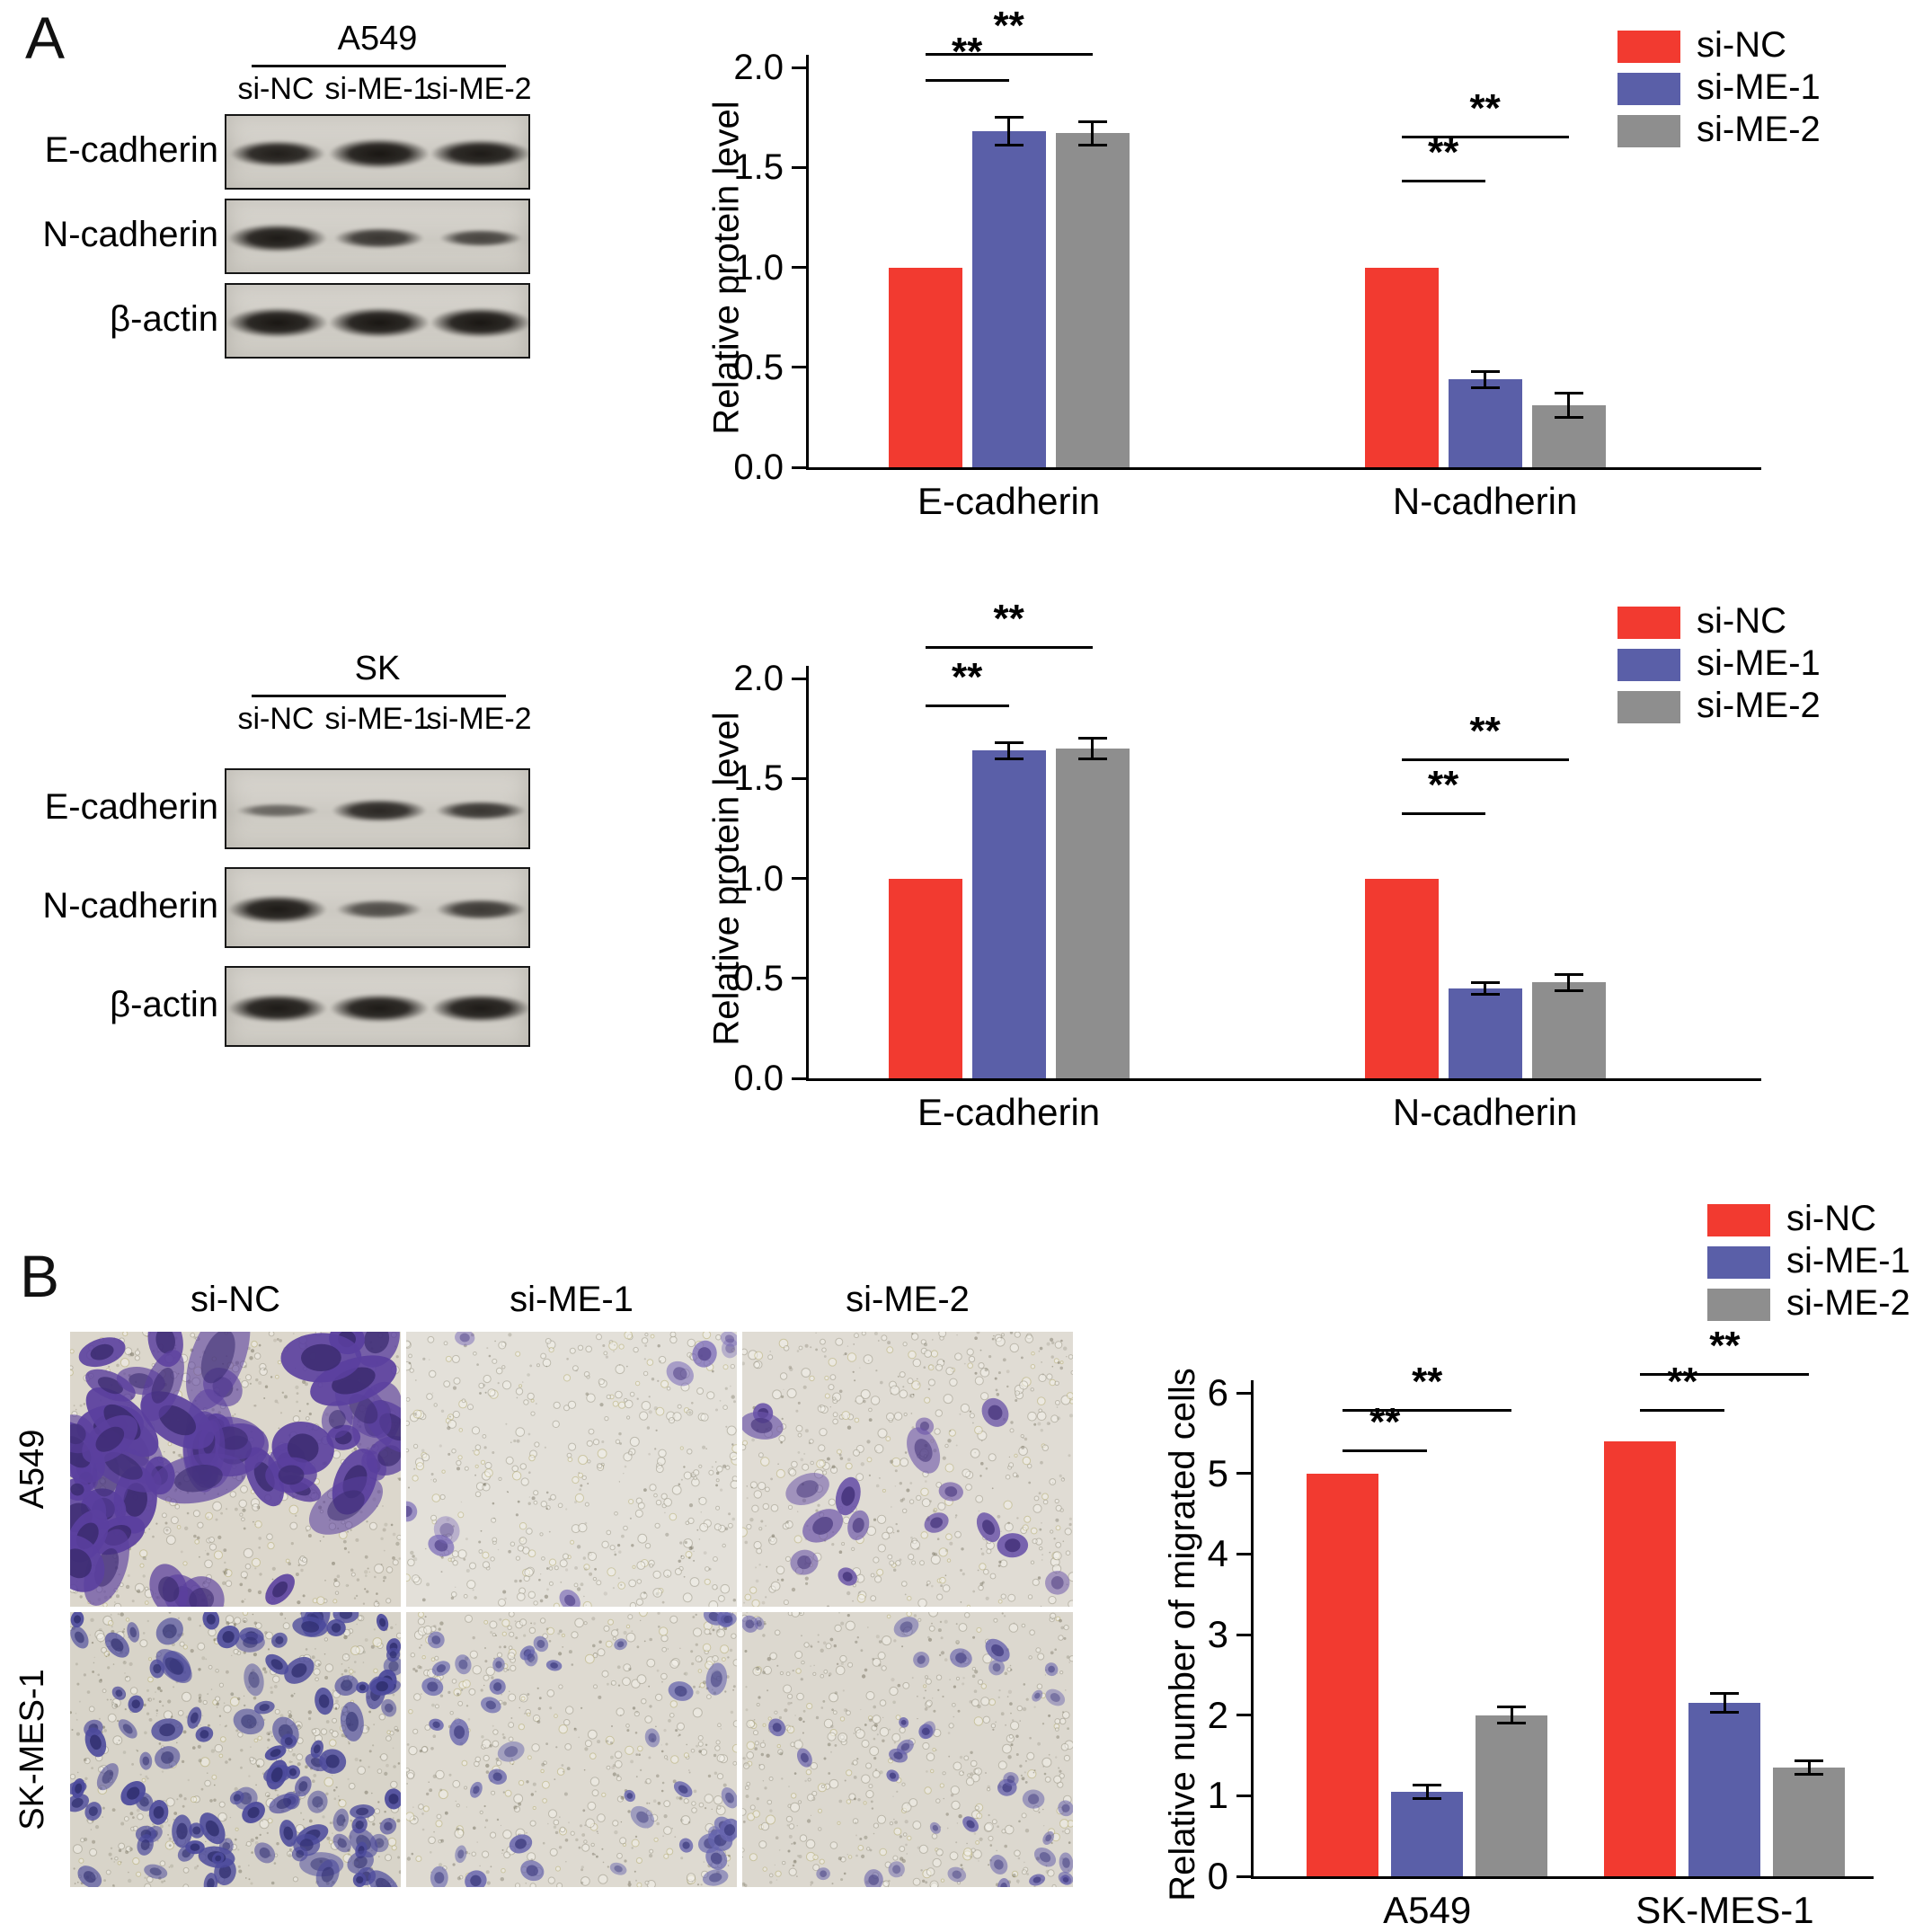 Image resolution: width=1932 pixels, height=1932 pixels. I want to click on protein-label: E-cadherin, so click(131, 150).